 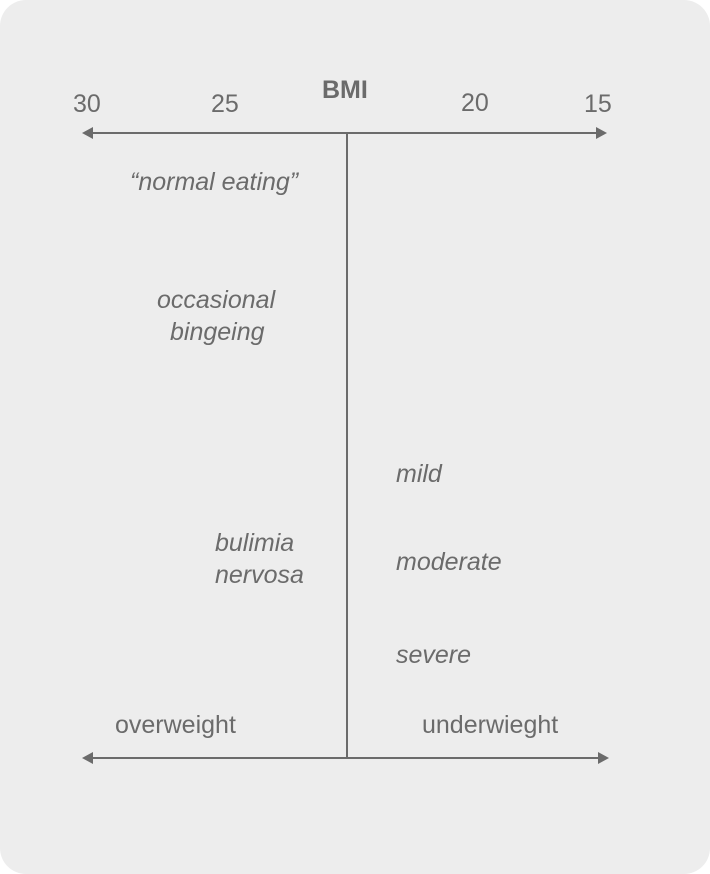 What do you see at coordinates (175, 725) in the screenshot?
I see `overweight-label: overweight` at bounding box center [175, 725].